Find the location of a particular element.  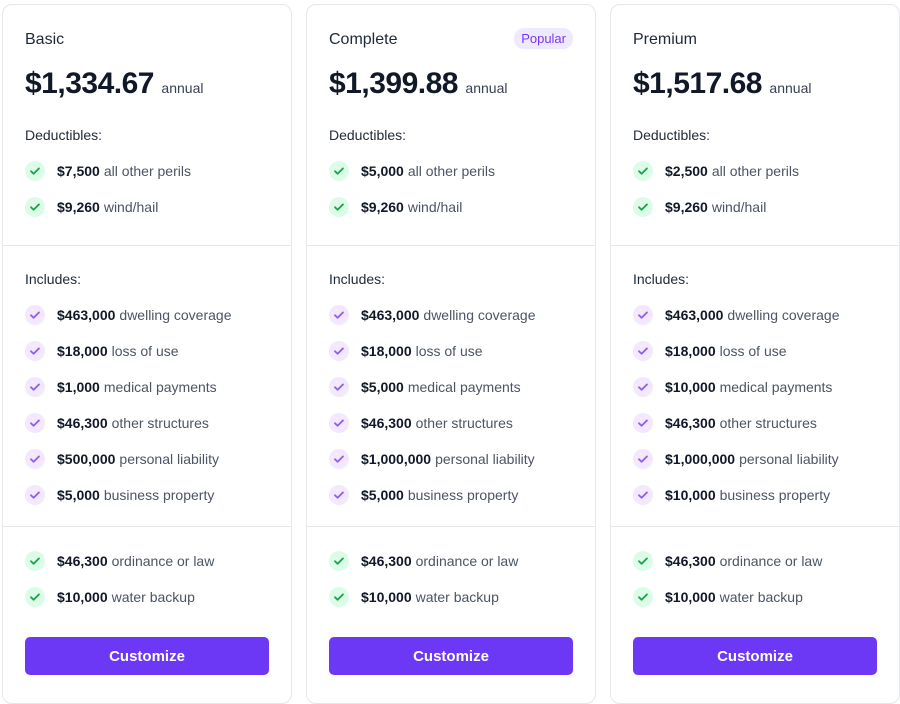

plan-name: Basic is located at coordinates (45, 39).